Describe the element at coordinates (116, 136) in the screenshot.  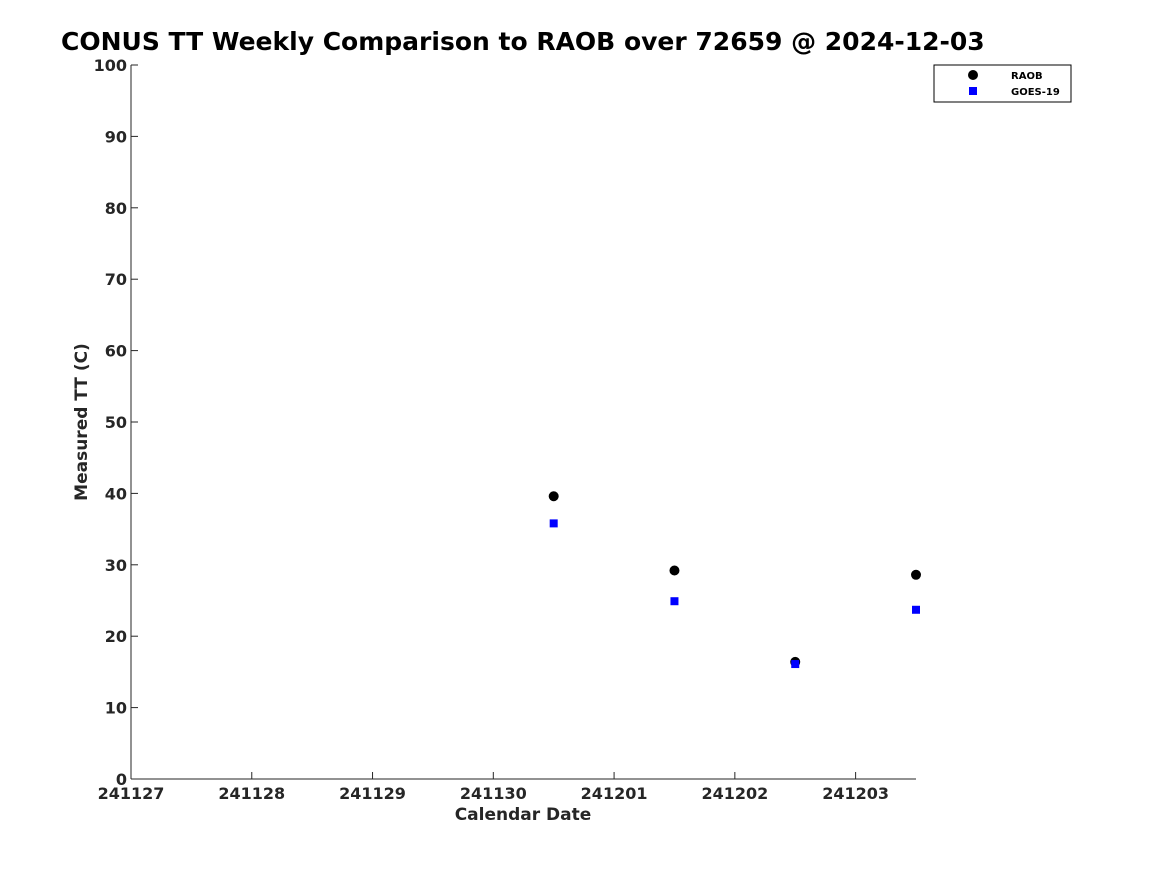
I see `y-tick-label: 90` at that location.